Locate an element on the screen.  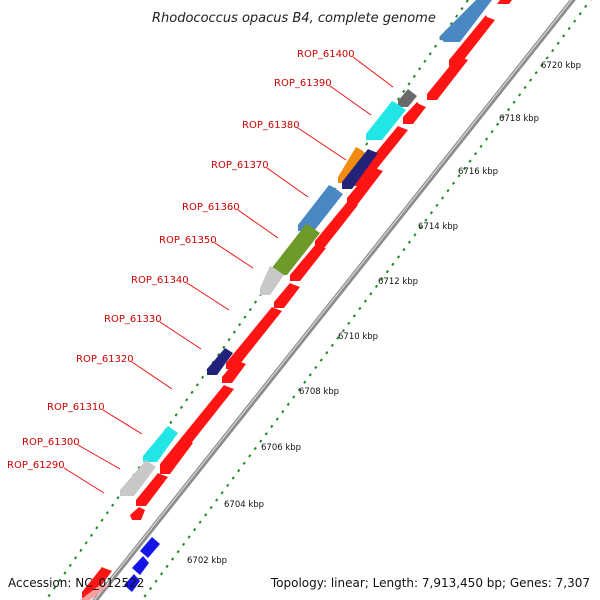
gene-label-rop-61330: ROP_61330 is located at coordinates (133, 319).